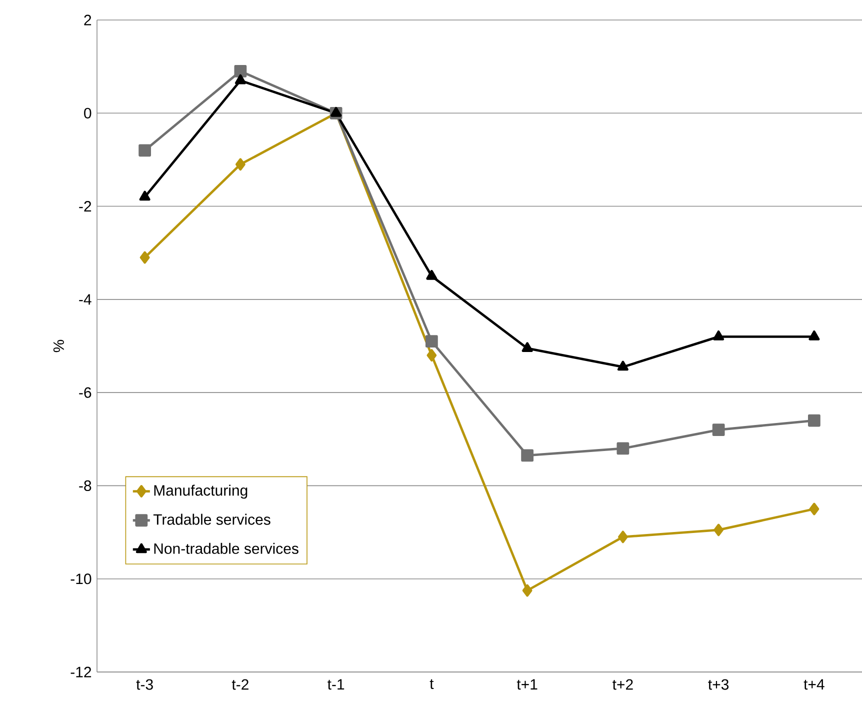 This screenshot has width=862, height=706. What do you see at coordinates (718, 684) in the screenshot?
I see `x-tick-label: t+3` at bounding box center [718, 684].